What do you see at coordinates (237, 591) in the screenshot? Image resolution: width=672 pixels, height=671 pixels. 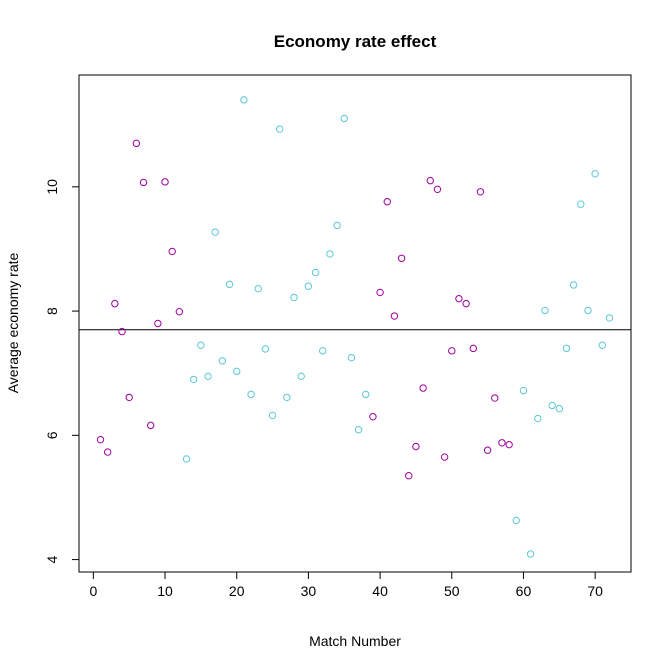 I see `x-tick-label: 20` at bounding box center [237, 591].